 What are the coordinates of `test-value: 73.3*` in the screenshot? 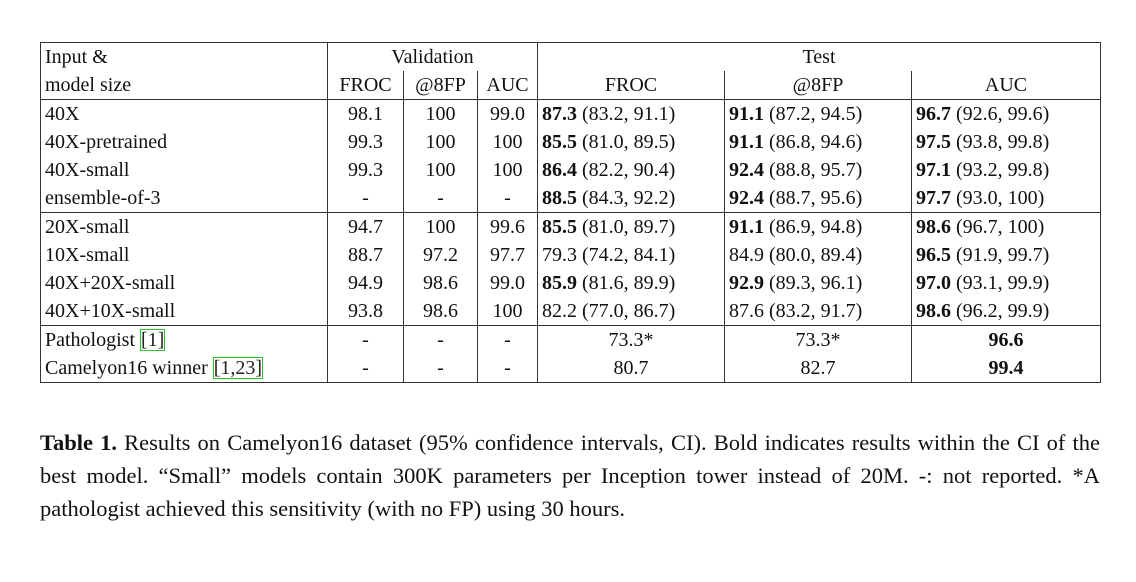 It's located at (631, 340).